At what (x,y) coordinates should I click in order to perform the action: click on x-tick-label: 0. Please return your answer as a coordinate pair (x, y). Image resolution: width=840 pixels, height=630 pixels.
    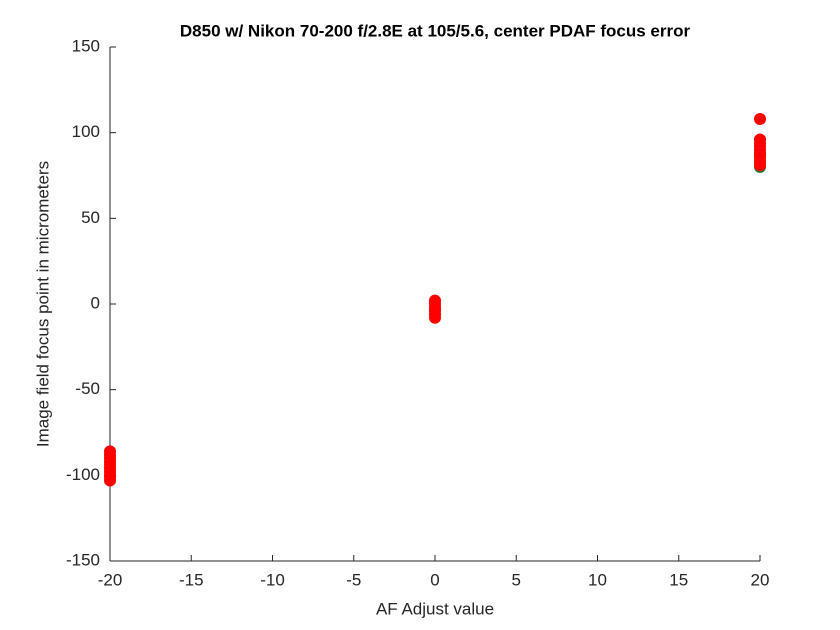
    Looking at the image, I should click on (434, 579).